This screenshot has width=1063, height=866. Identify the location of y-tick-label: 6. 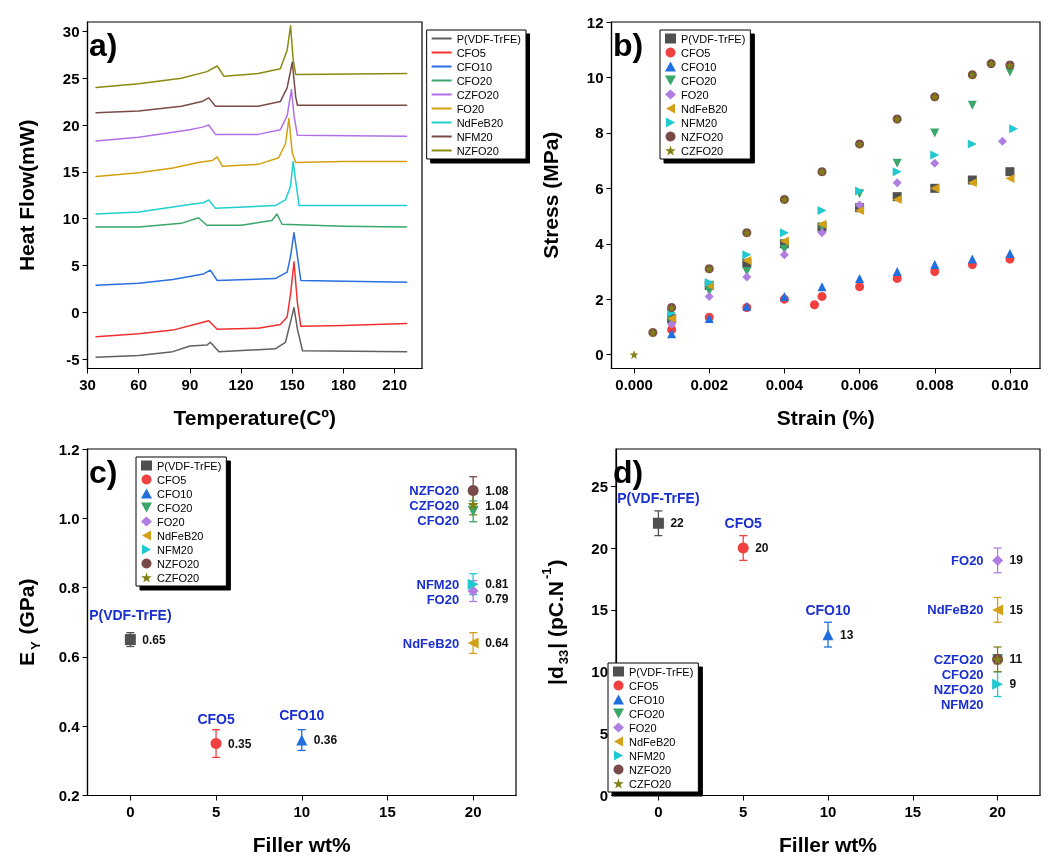
(599, 188).